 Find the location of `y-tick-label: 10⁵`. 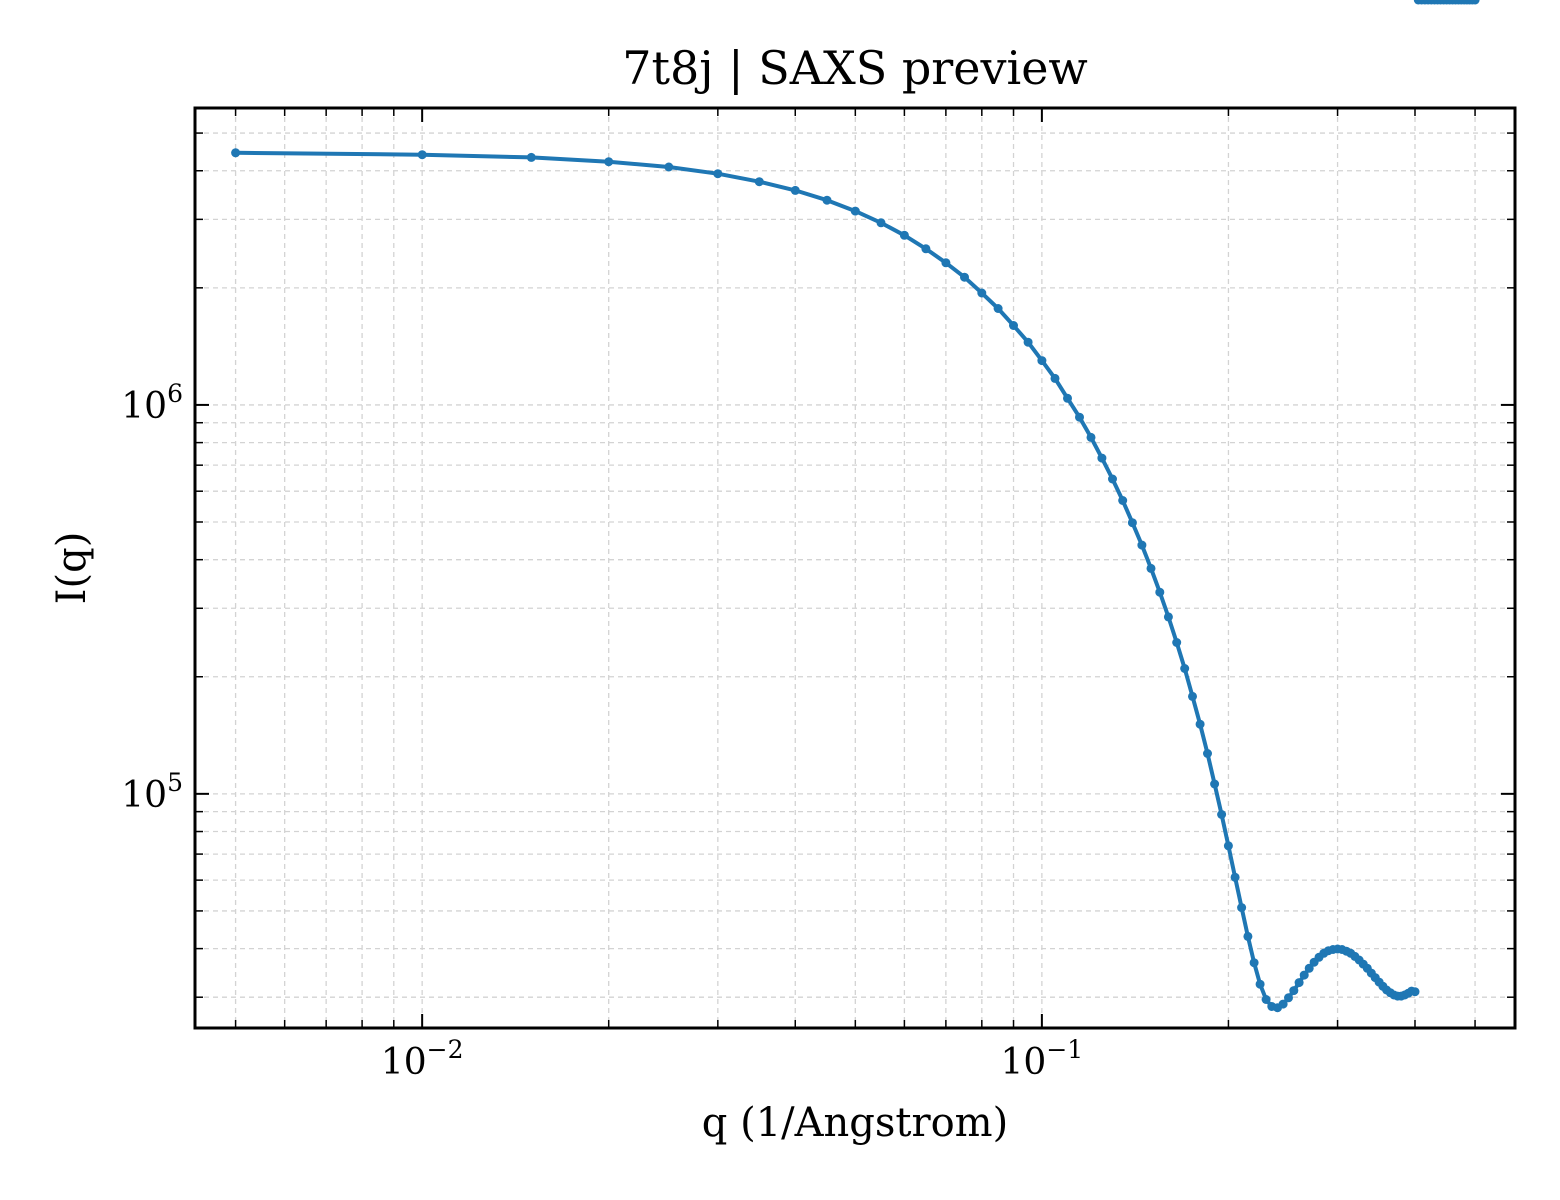

y-tick-label: 10⁵ is located at coordinates (152, 792).